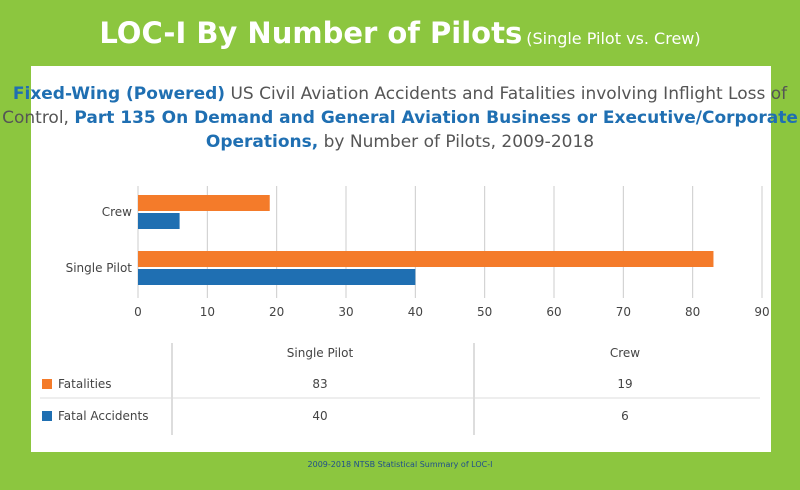 The width and height of the screenshot is (800, 490). Describe the element at coordinates (276, 312) in the screenshot. I see `x-tick-label: 20` at that location.